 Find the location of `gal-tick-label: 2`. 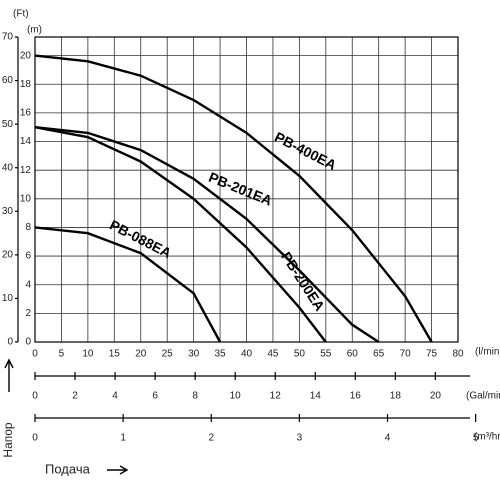

gal-tick-label: 2 is located at coordinates (75, 396).